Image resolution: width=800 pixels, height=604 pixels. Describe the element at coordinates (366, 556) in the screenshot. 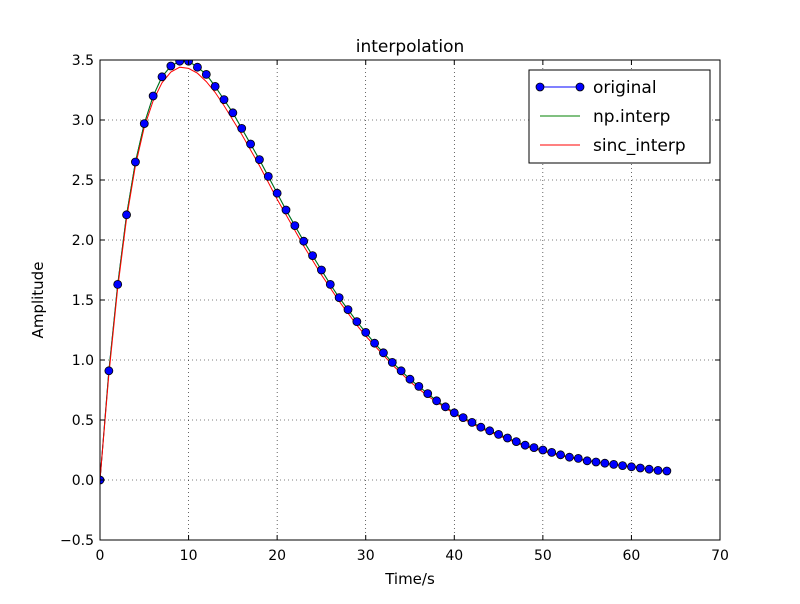

I see `x-tick-label: 30` at that location.